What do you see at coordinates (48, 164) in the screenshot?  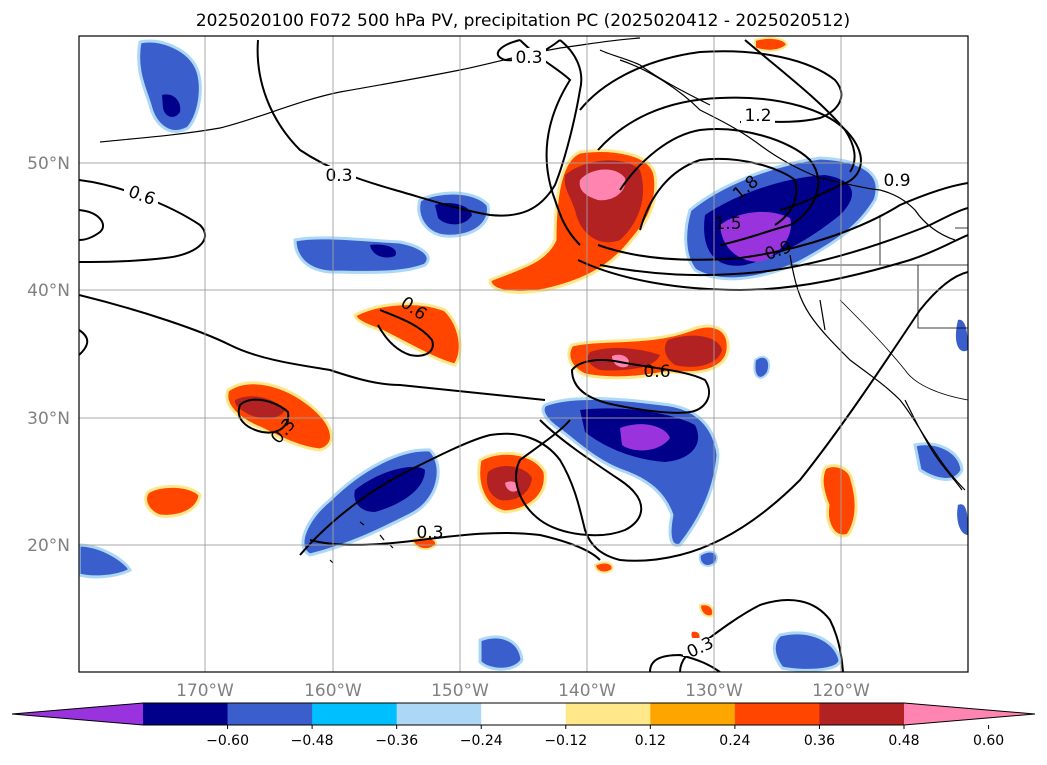 I see `lat-label: 50°N` at bounding box center [48, 164].